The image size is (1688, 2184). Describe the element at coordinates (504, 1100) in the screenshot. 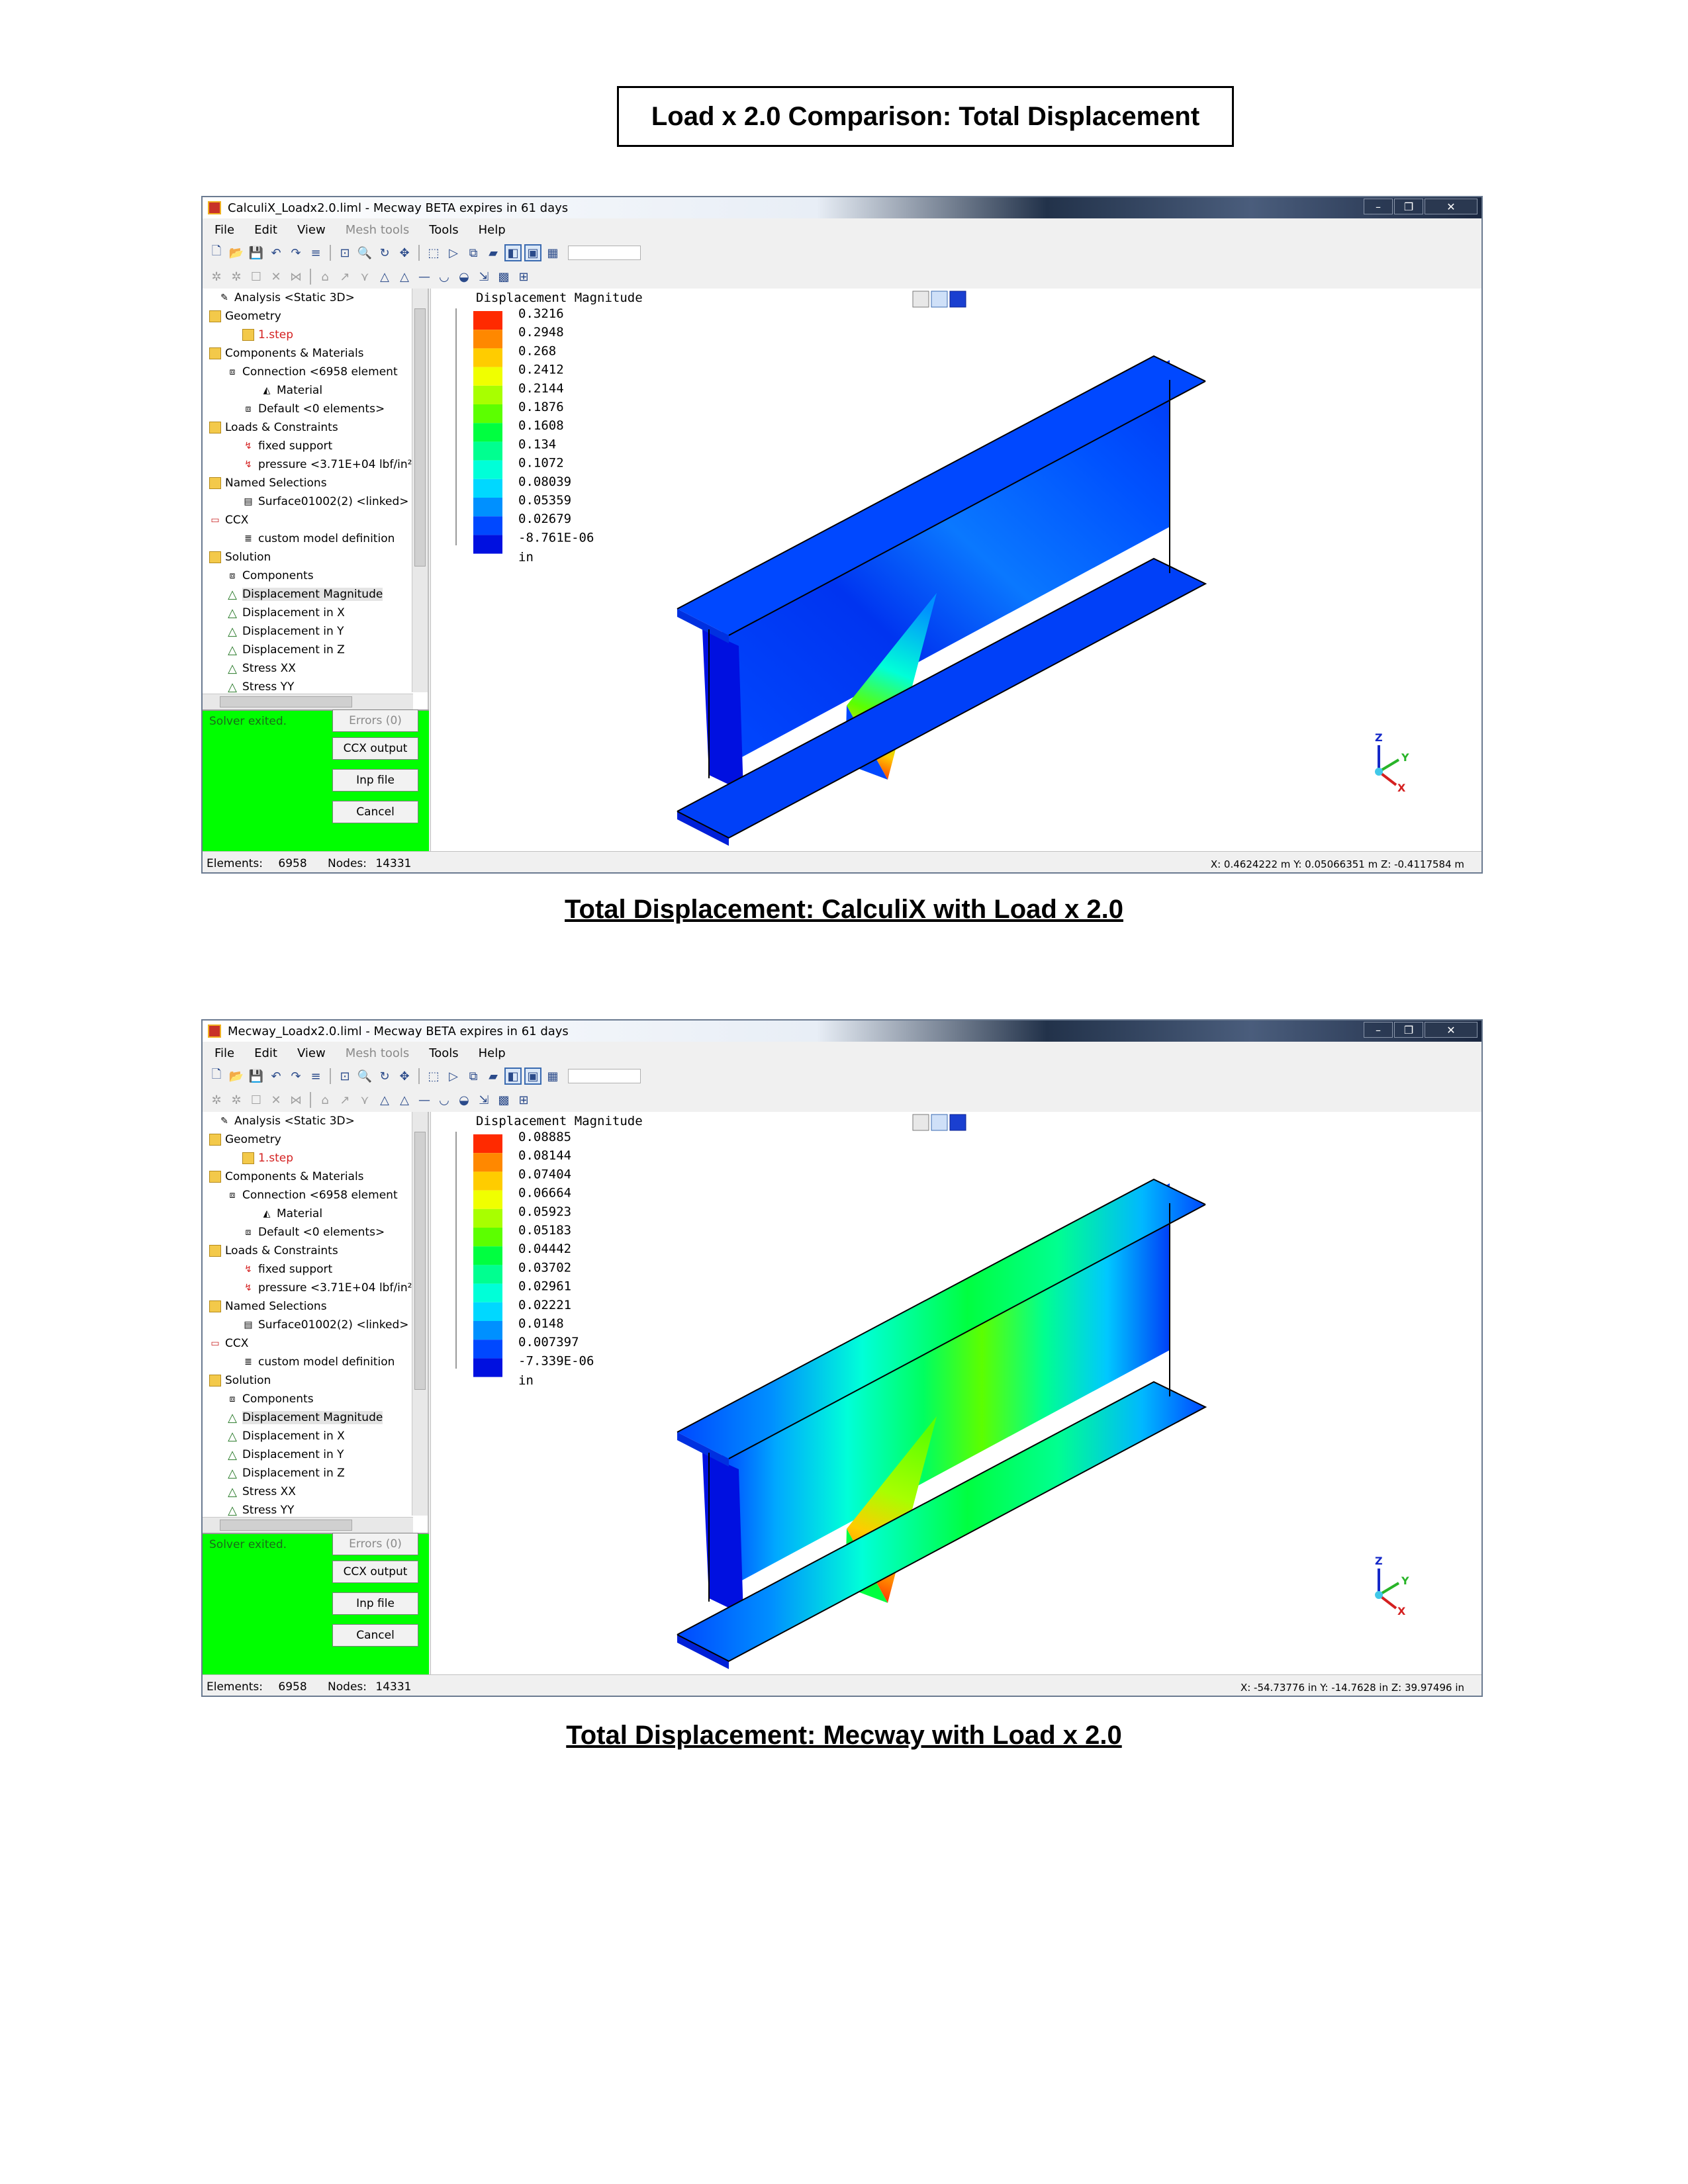

I see `contour-icon: ▩` at that location.